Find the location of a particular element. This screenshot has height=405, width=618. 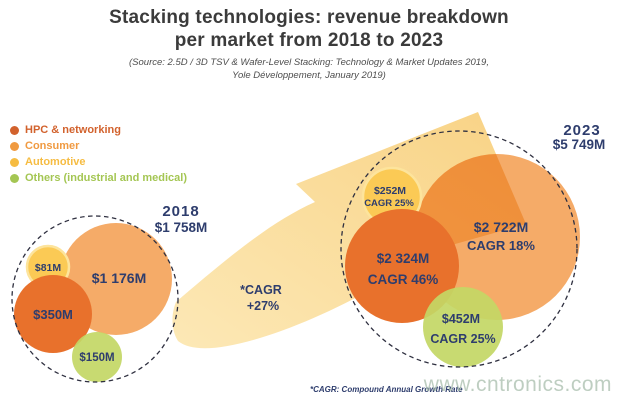

legend-dot-automotive-icon is located at coordinates (14, 162).